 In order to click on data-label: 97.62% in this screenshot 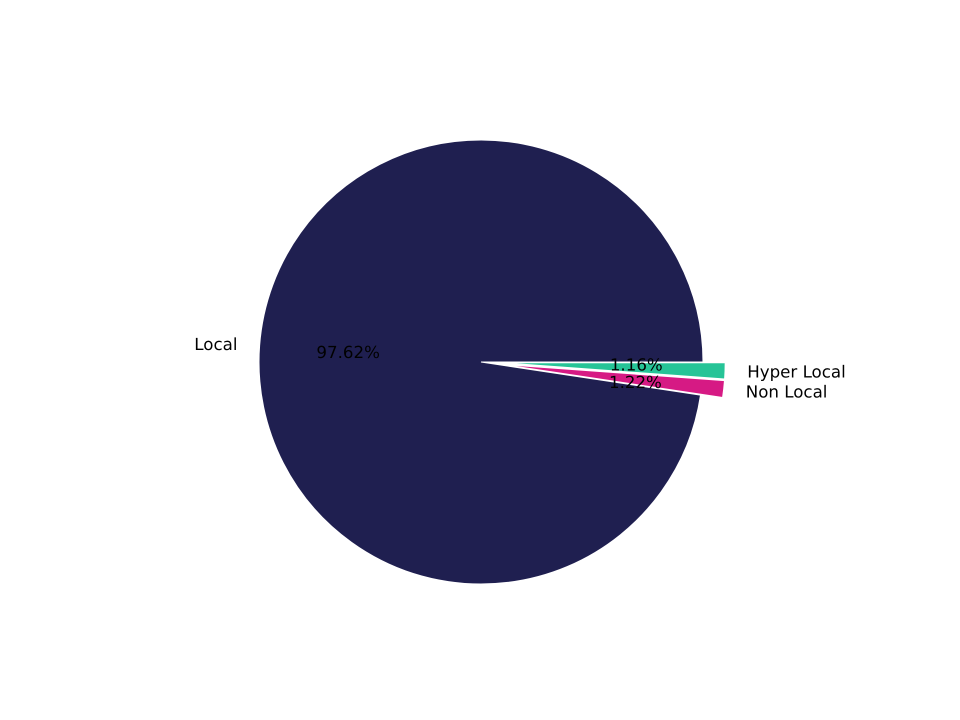, I will do `click(348, 352)`.